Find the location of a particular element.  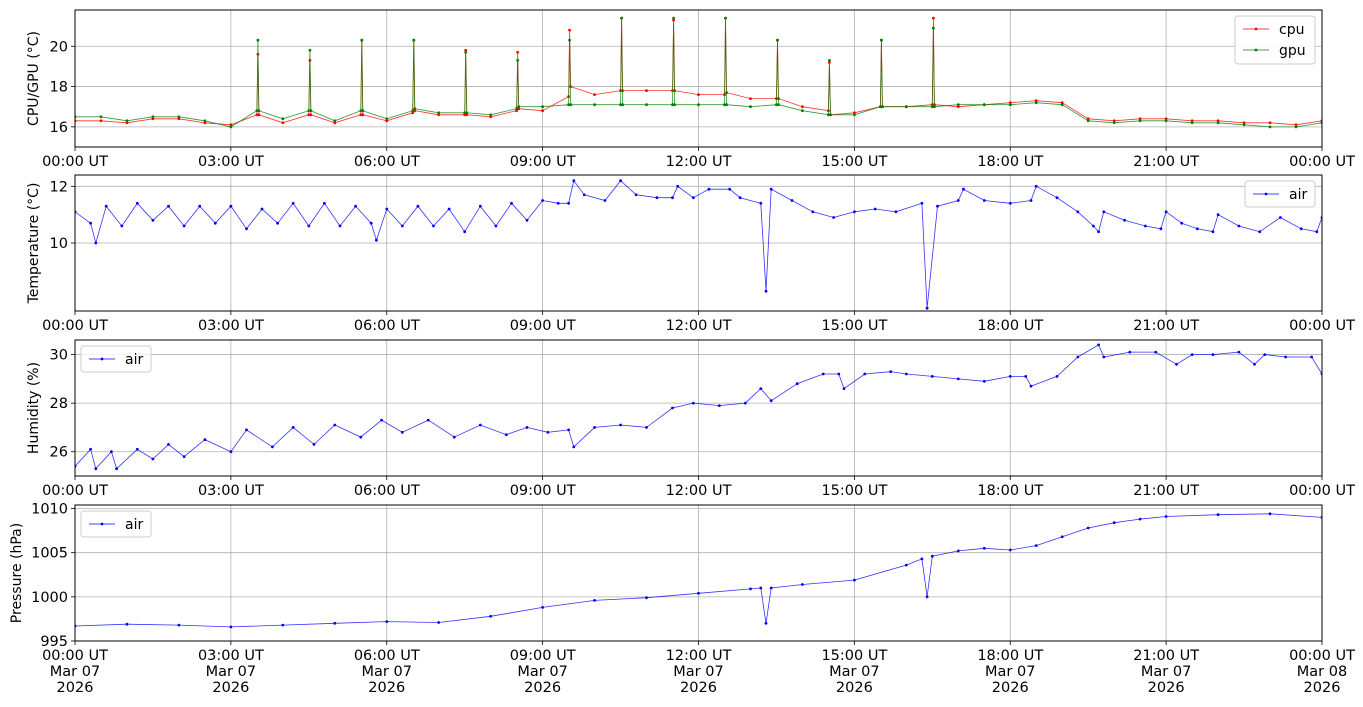

y-axis-label: CPU/GPU (°C) is located at coordinates (34, 78).